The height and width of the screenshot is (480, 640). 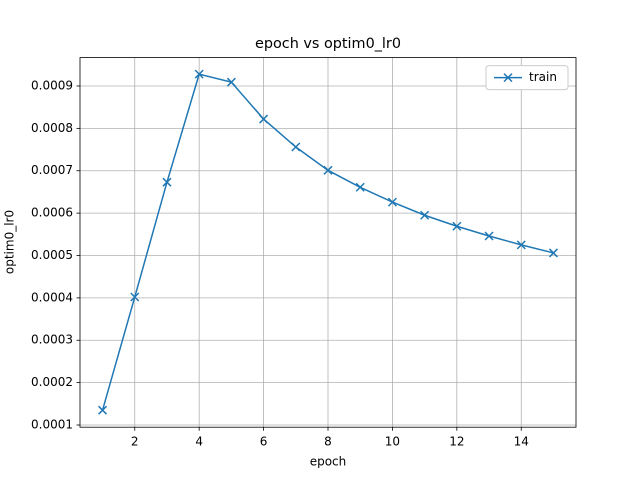 I want to click on legend-marker, so click(x=508, y=78).